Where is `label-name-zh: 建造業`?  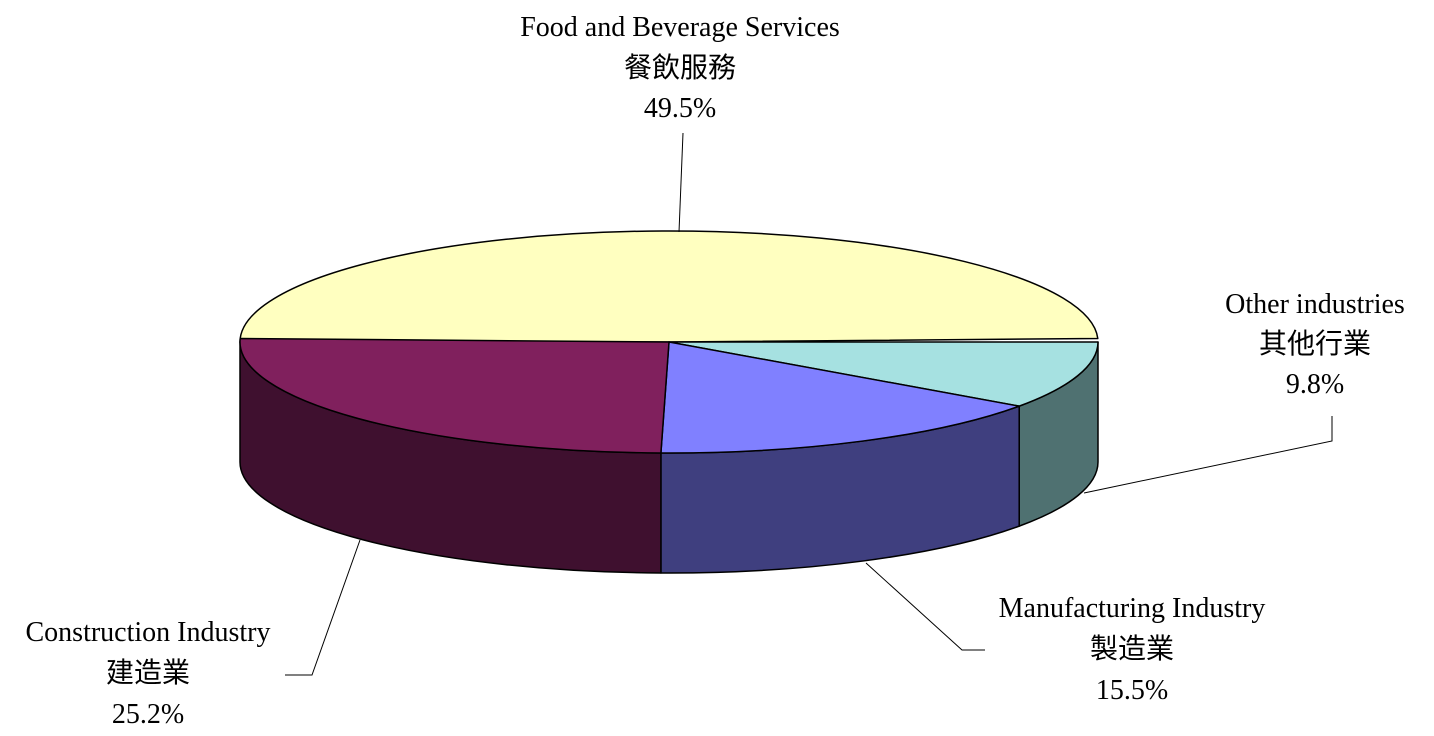
label-name-zh: 建造業 is located at coordinates (148, 673).